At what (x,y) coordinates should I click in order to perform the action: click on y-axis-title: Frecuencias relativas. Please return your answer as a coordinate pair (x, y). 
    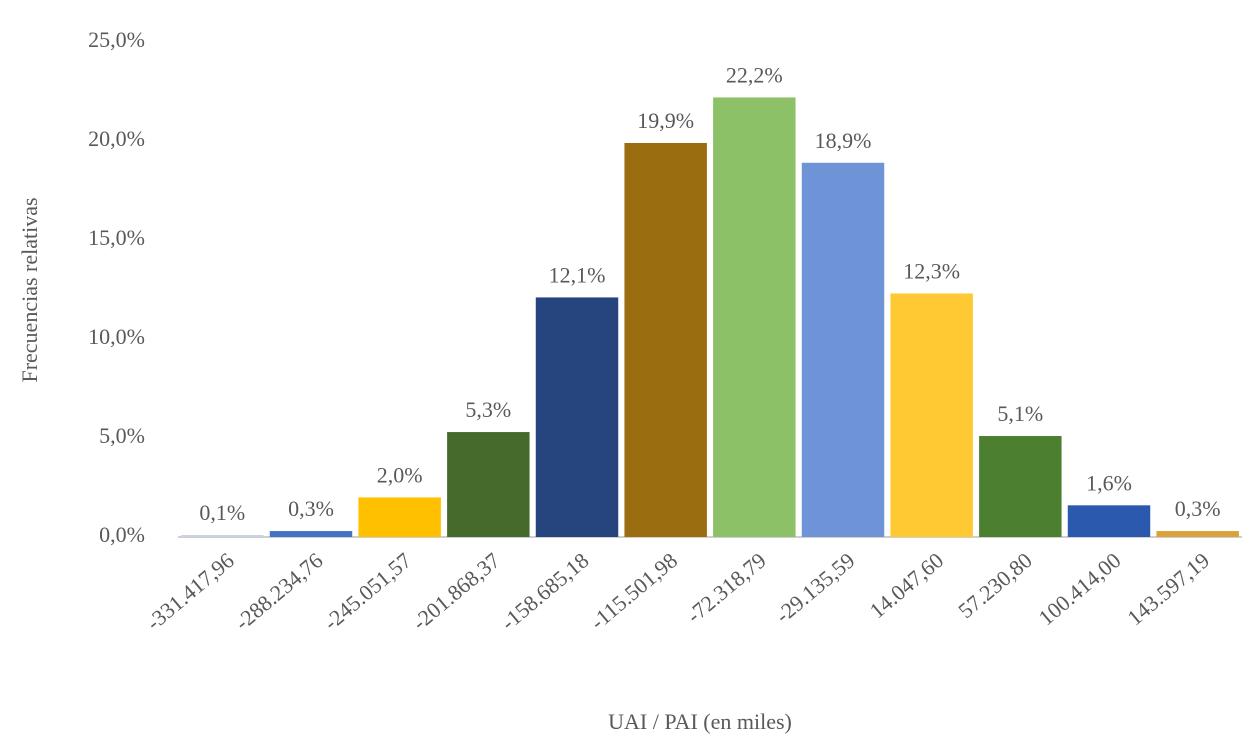
    Looking at the image, I should click on (29, 289).